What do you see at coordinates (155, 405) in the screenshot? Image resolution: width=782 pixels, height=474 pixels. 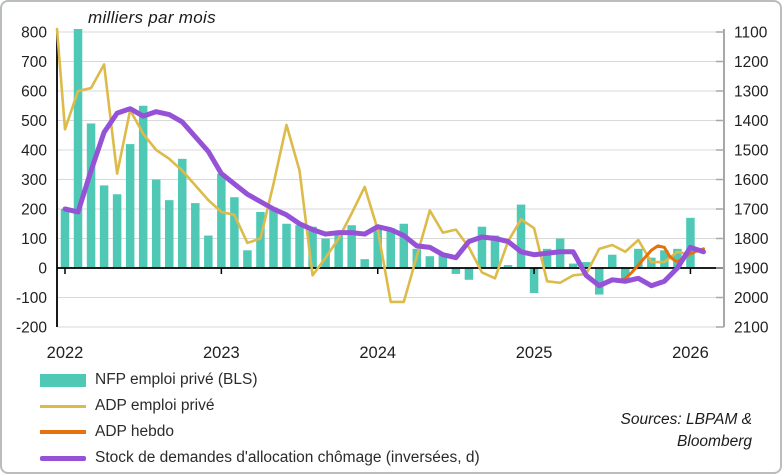 I see `legend-label: ADP emploi privé` at bounding box center [155, 405].